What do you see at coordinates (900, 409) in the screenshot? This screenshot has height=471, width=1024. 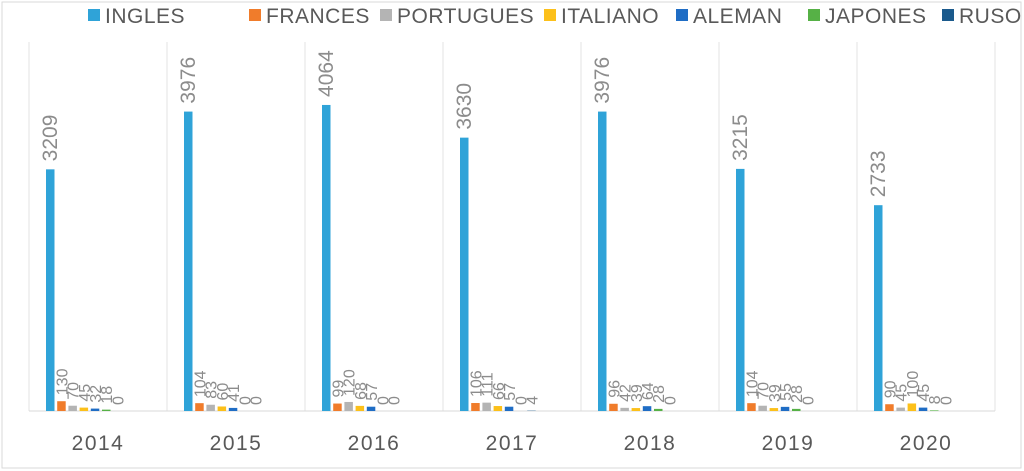 I see `bar-portugues-2020` at bounding box center [900, 409].